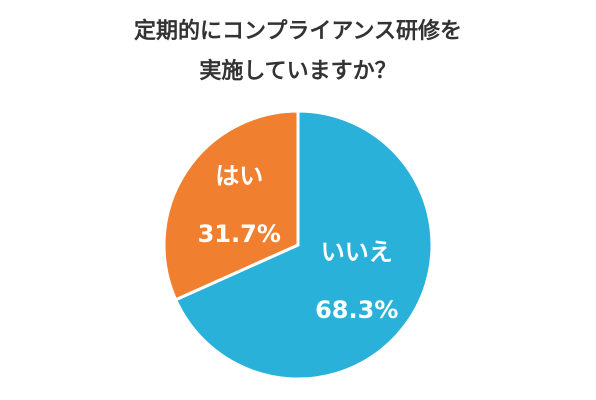 This screenshot has height=400, width=596. Describe the element at coordinates (239, 176) in the screenshot. I see `slice-label: はい` at that location.